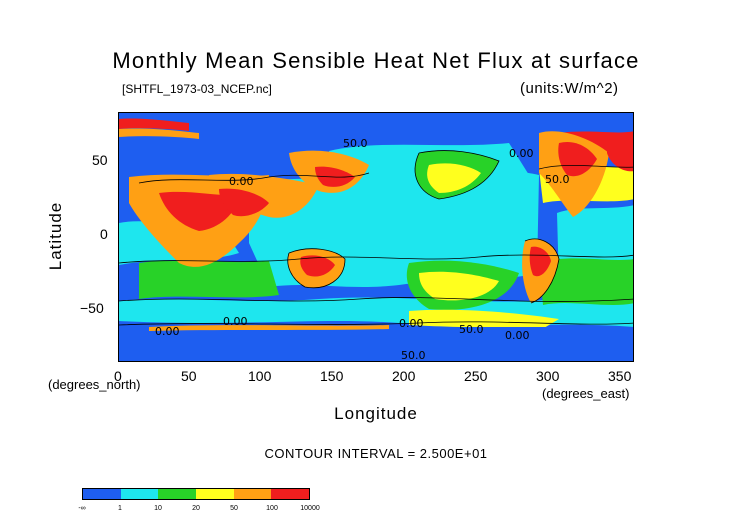 The width and height of the screenshot is (752, 532). Describe the element at coordinates (209, 279) in the screenshot. I see `indian-ocean-green` at that location.